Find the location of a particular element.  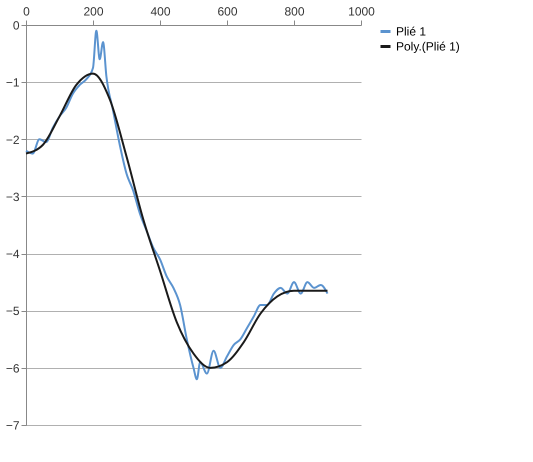

legend-label: Plié 1 is located at coordinates (411, 31).